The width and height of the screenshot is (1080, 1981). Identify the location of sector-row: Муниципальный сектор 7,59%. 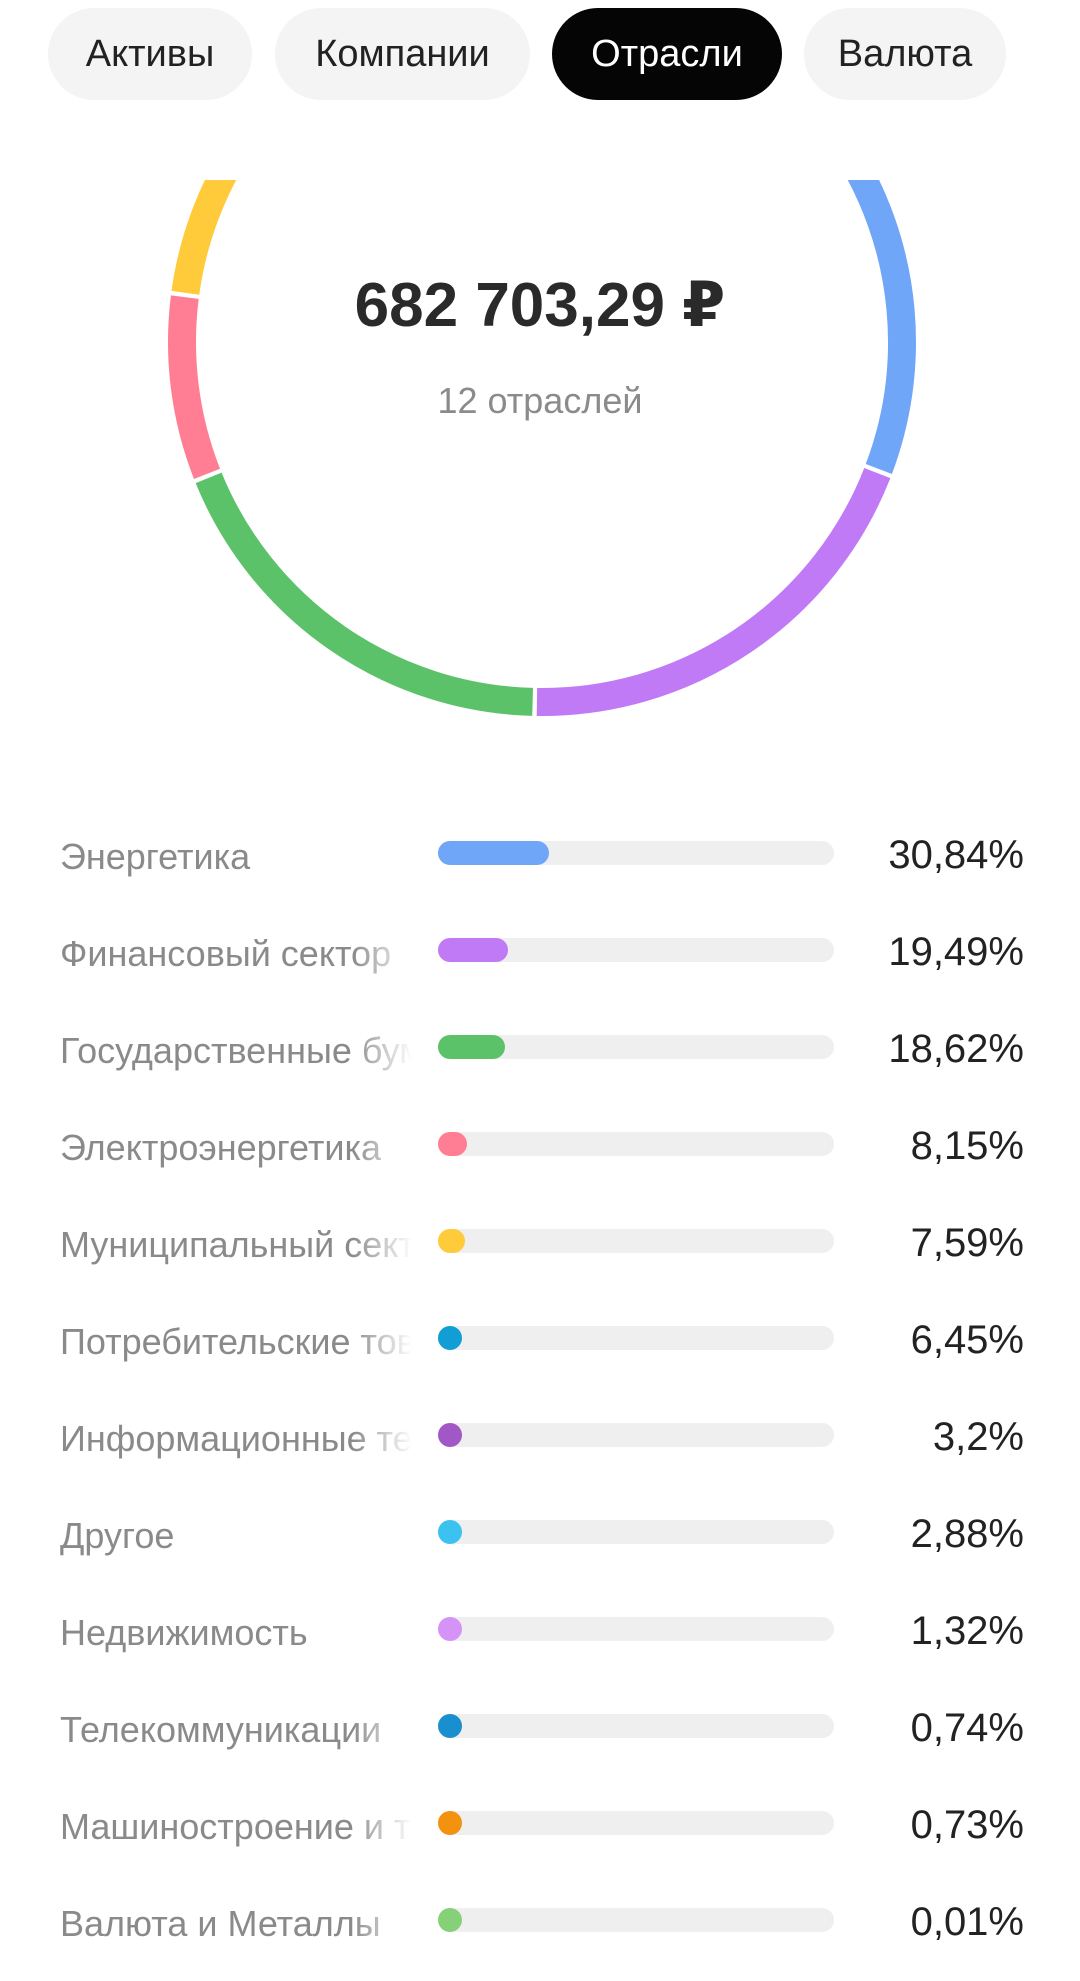
(540, 1253).